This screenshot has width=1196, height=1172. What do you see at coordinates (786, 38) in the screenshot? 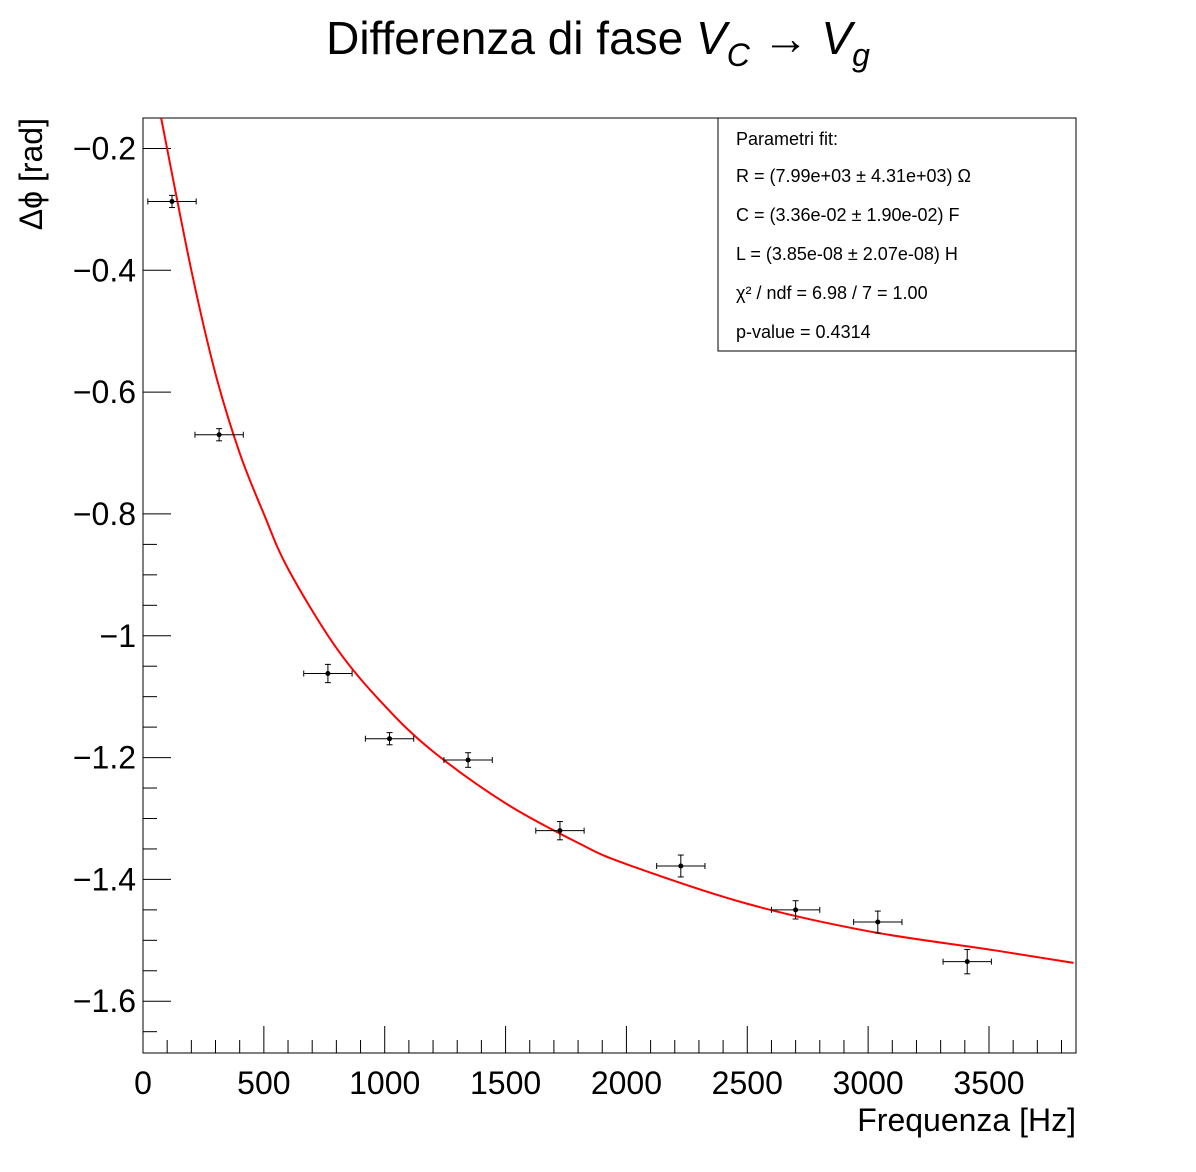
I see `title-arrow: →` at bounding box center [786, 38].